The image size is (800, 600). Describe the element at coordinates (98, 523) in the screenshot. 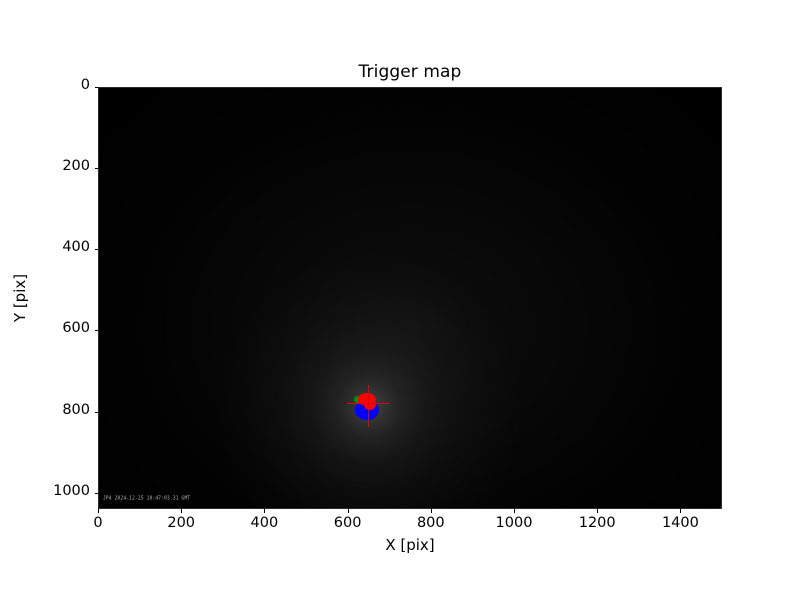

I see `x-tick-label: 0` at that location.